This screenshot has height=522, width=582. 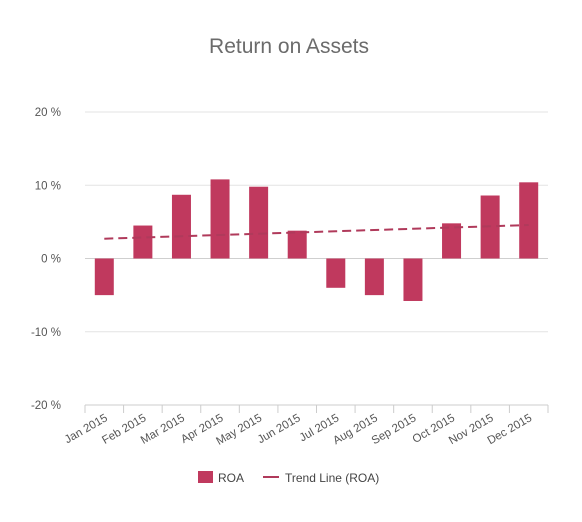 I want to click on bar-may-2015, so click(x=259, y=222).